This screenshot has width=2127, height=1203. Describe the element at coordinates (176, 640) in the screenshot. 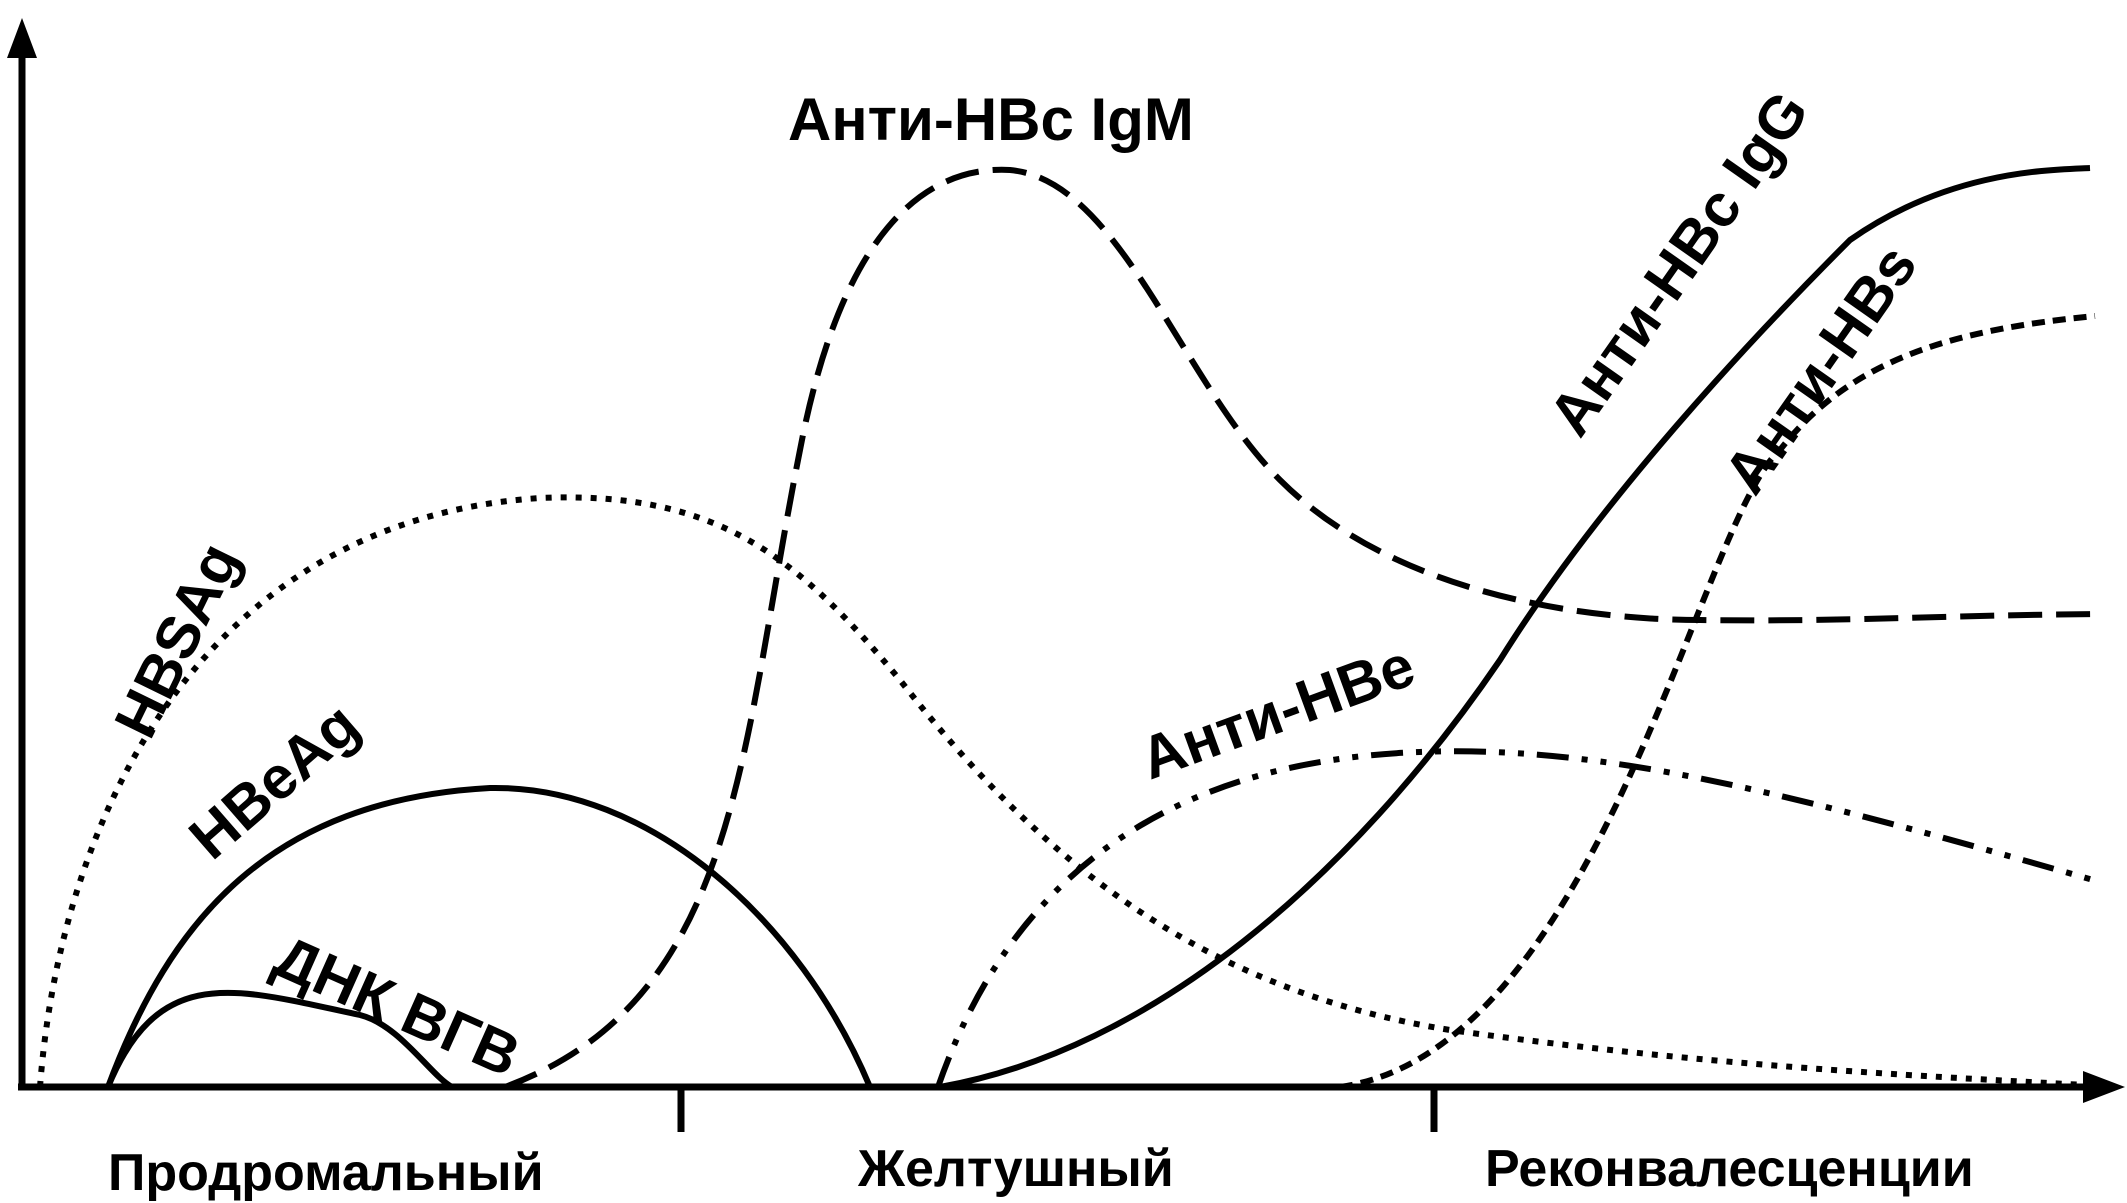

I see `hbsag-label: HBSAg` at that location.